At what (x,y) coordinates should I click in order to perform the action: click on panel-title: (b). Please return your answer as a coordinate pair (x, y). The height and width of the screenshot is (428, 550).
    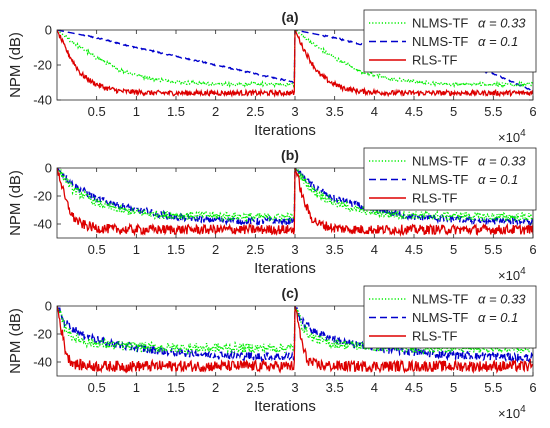
    Looking at the image, I should click on (290, 155).